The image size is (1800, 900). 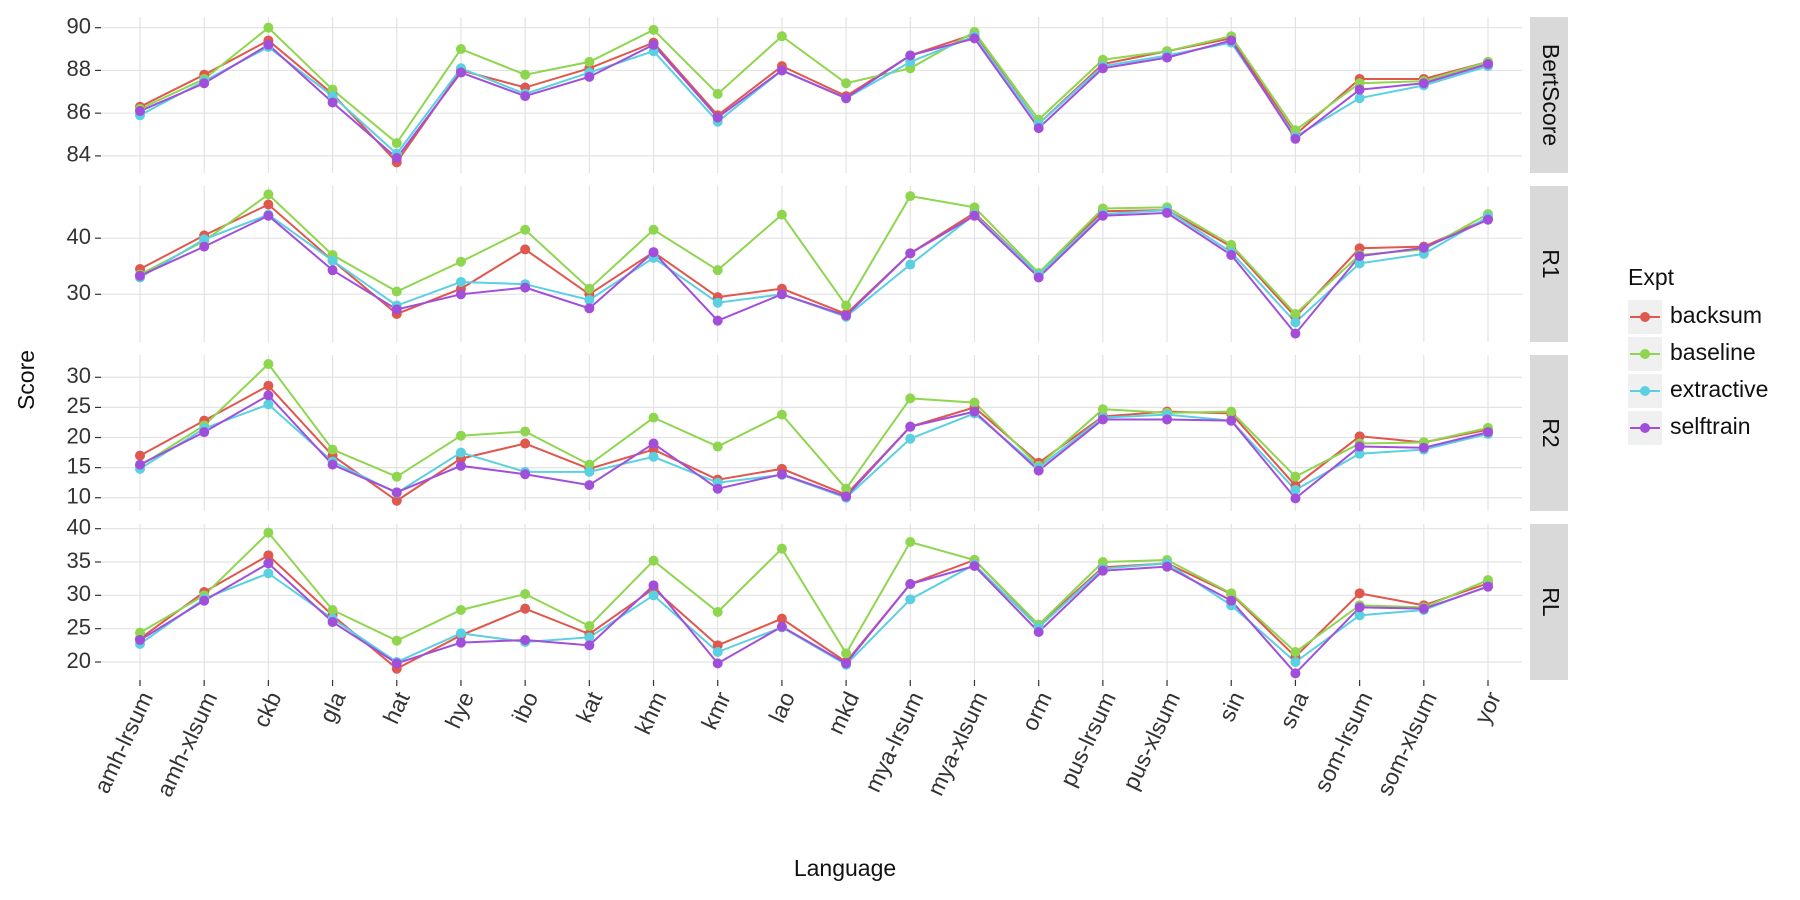 What do you see at coordinates (1716, 315) in the screenshot?
I see `legend-label: backsum` at bounding box center [1716, 315].